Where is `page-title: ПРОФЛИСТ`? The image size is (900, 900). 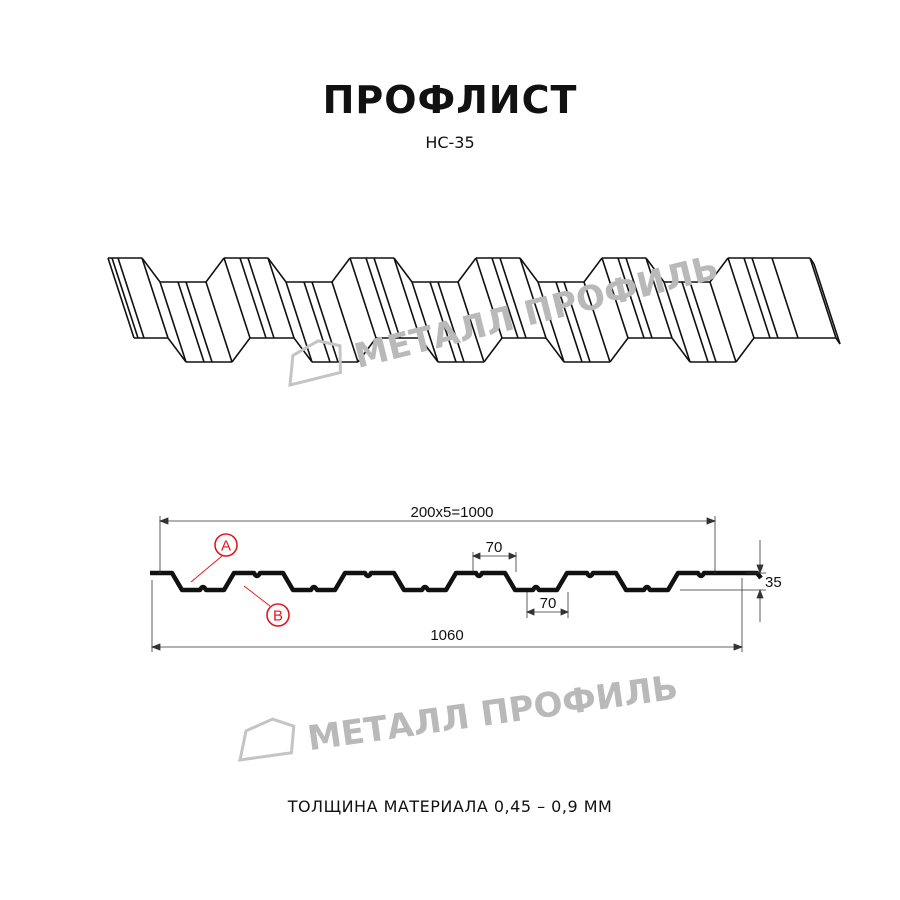 page-title: ПРОФЛИСТ is located at coordinates (450, 100).